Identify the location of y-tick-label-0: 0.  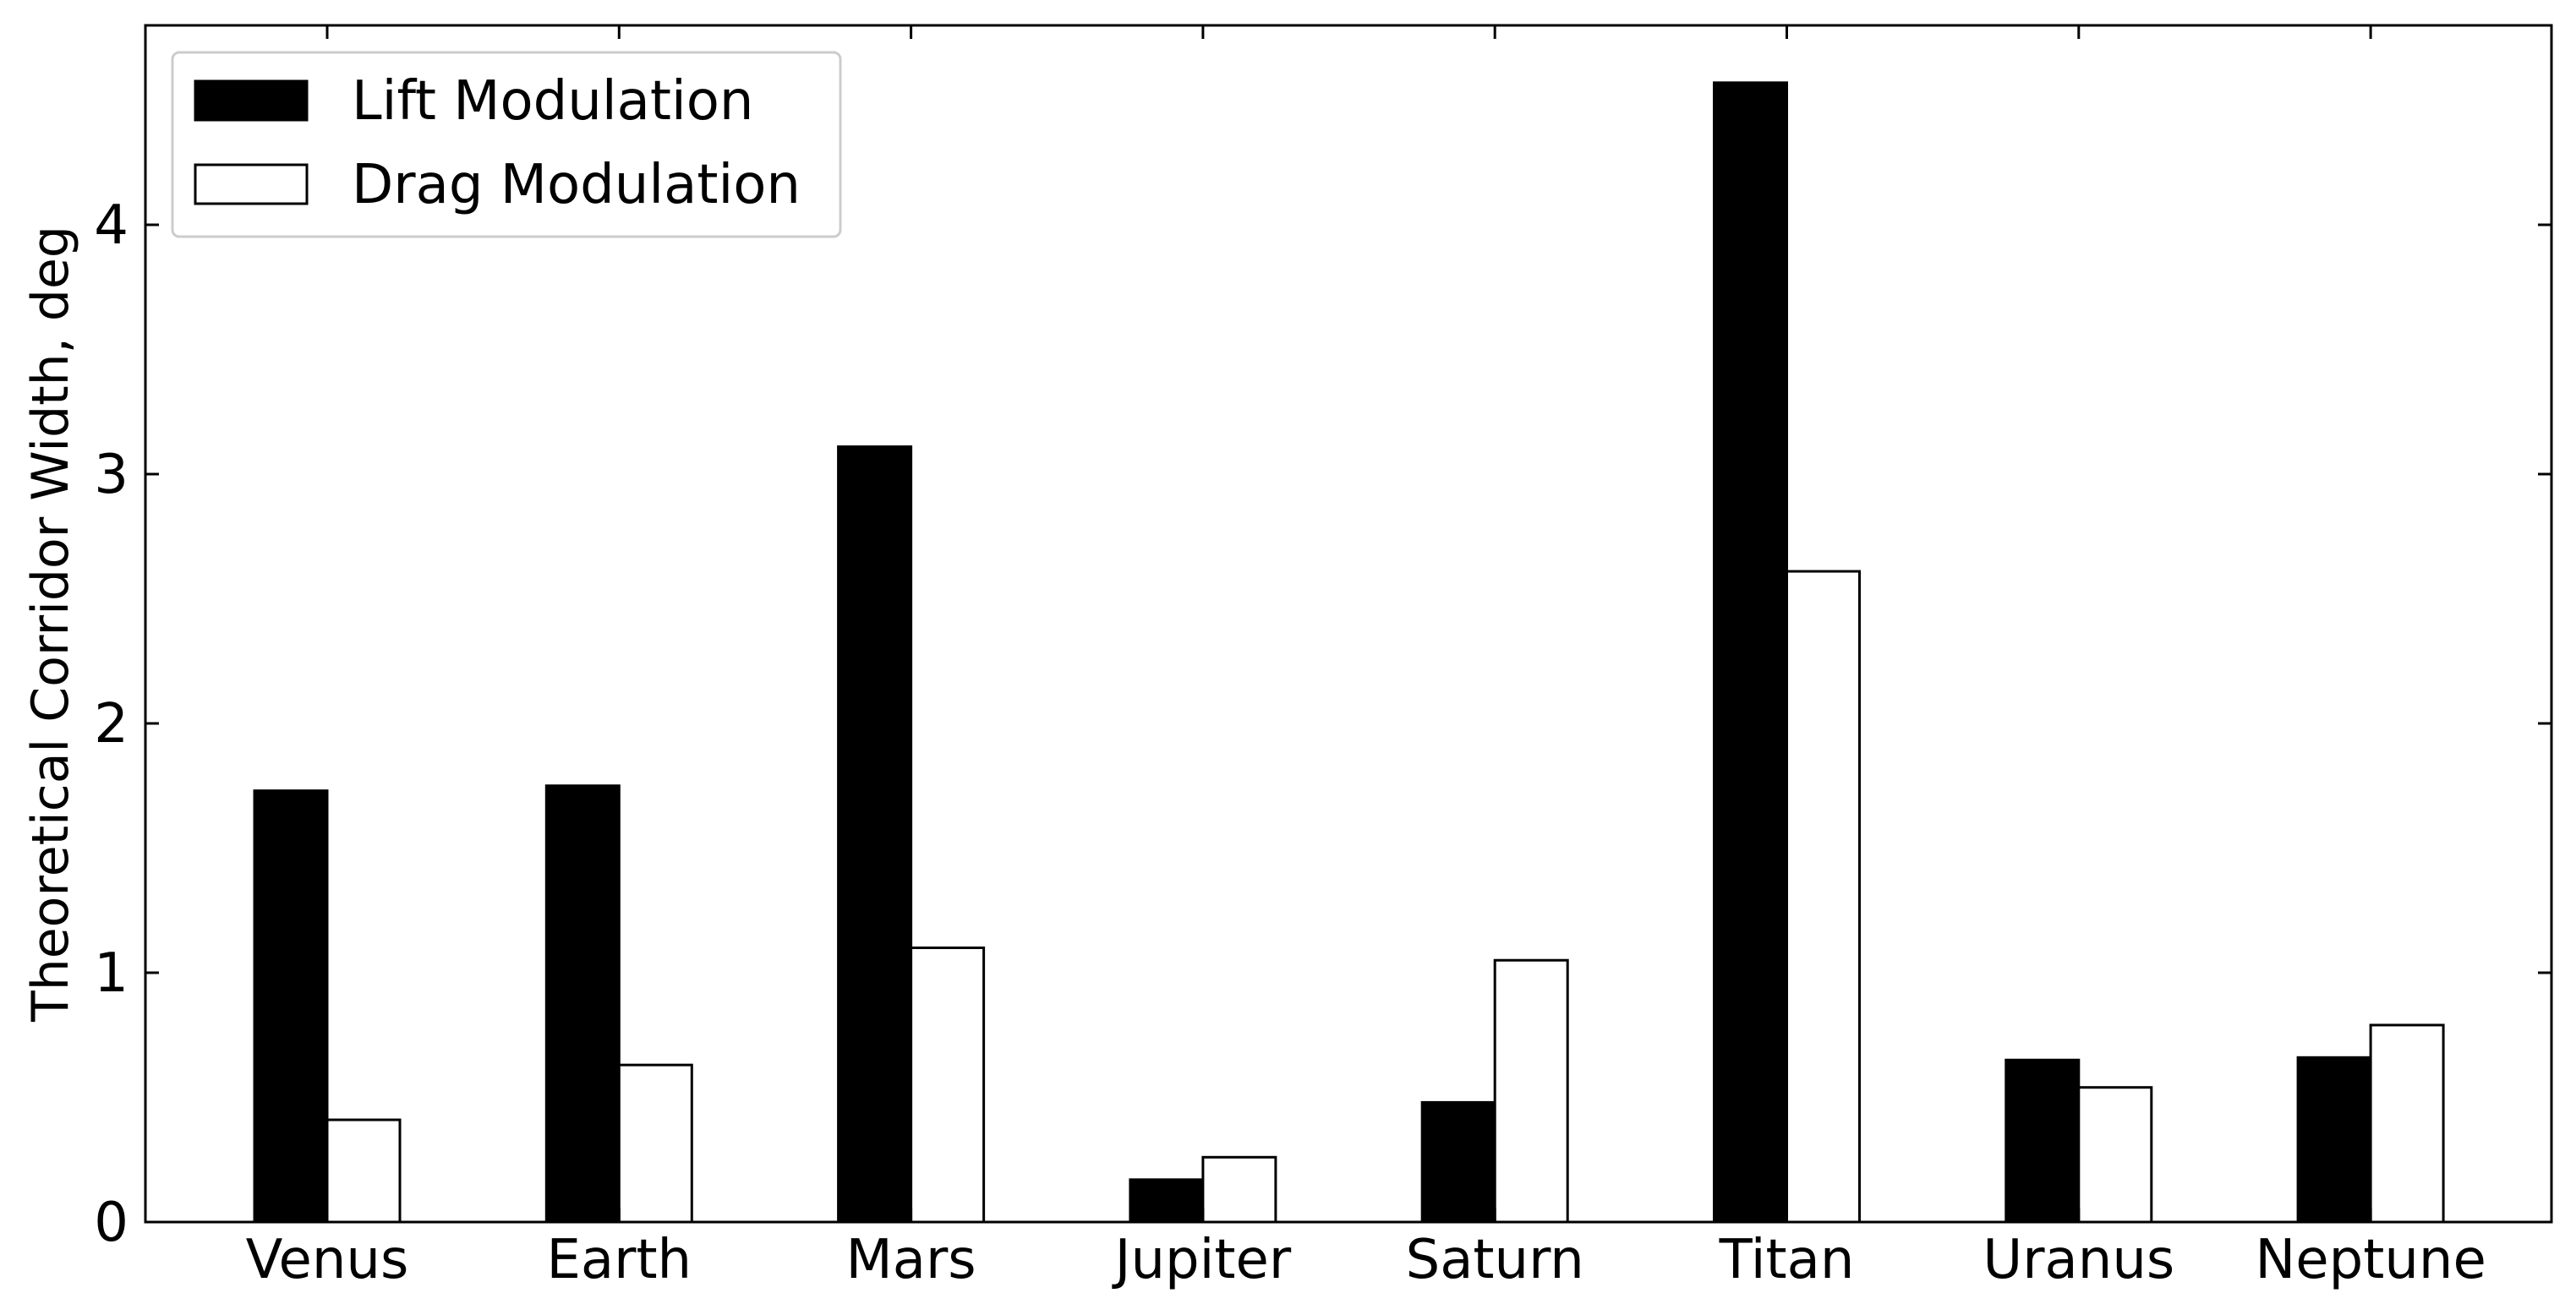
(112, 1223).